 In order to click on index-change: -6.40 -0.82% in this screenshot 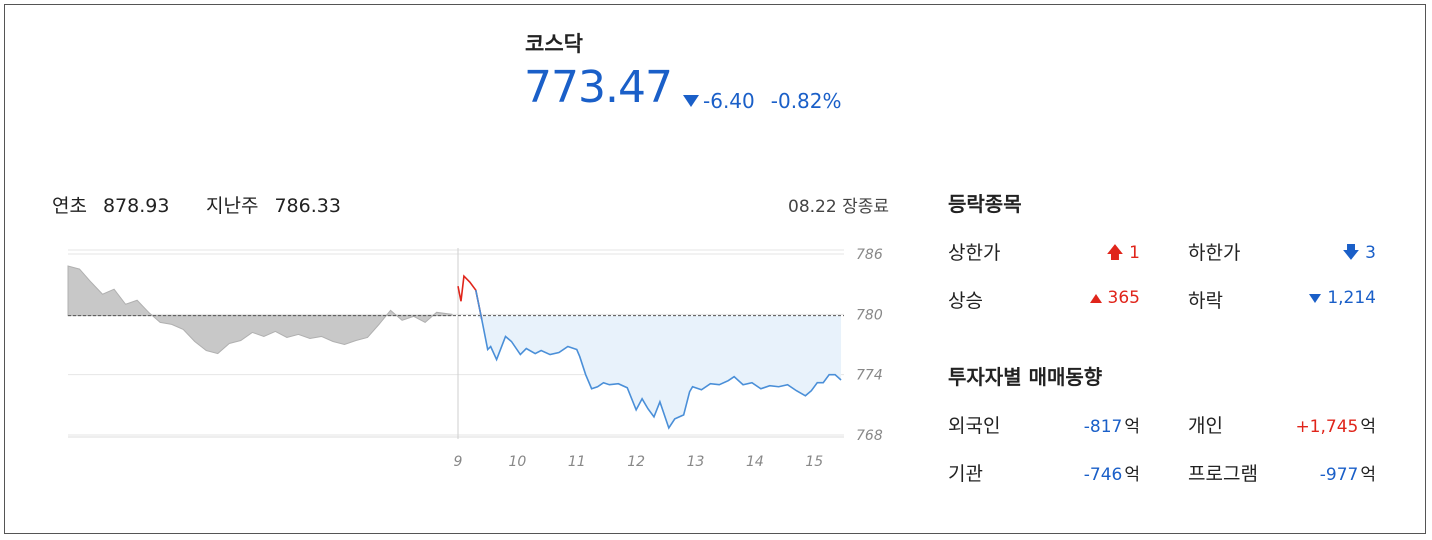, I will do `click(762, 101)`.